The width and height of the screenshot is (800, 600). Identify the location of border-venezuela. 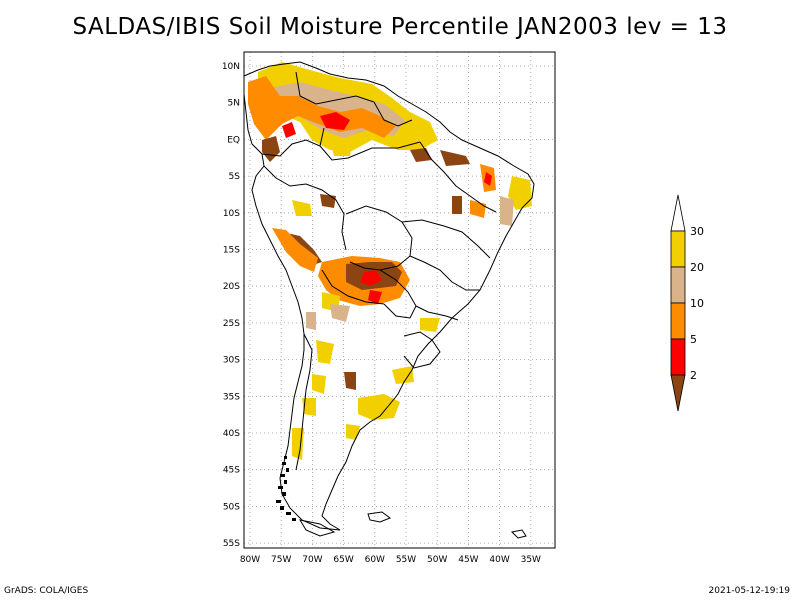
(335, 88).